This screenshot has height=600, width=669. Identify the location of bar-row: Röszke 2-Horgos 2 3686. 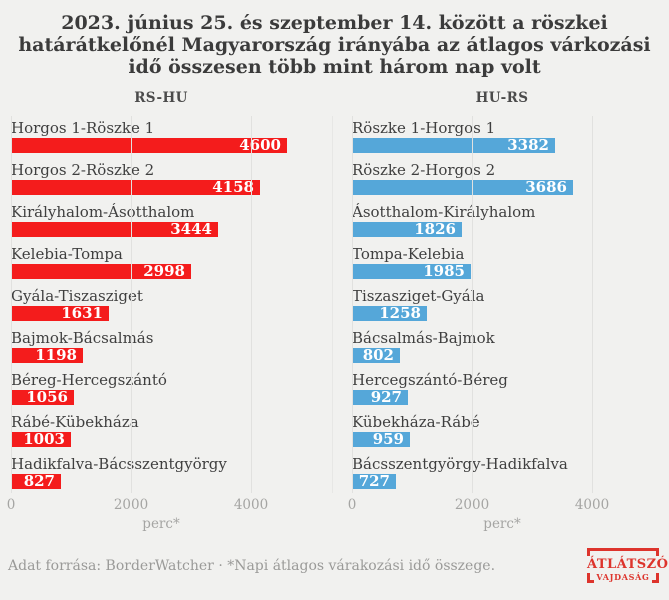
(505, 178).